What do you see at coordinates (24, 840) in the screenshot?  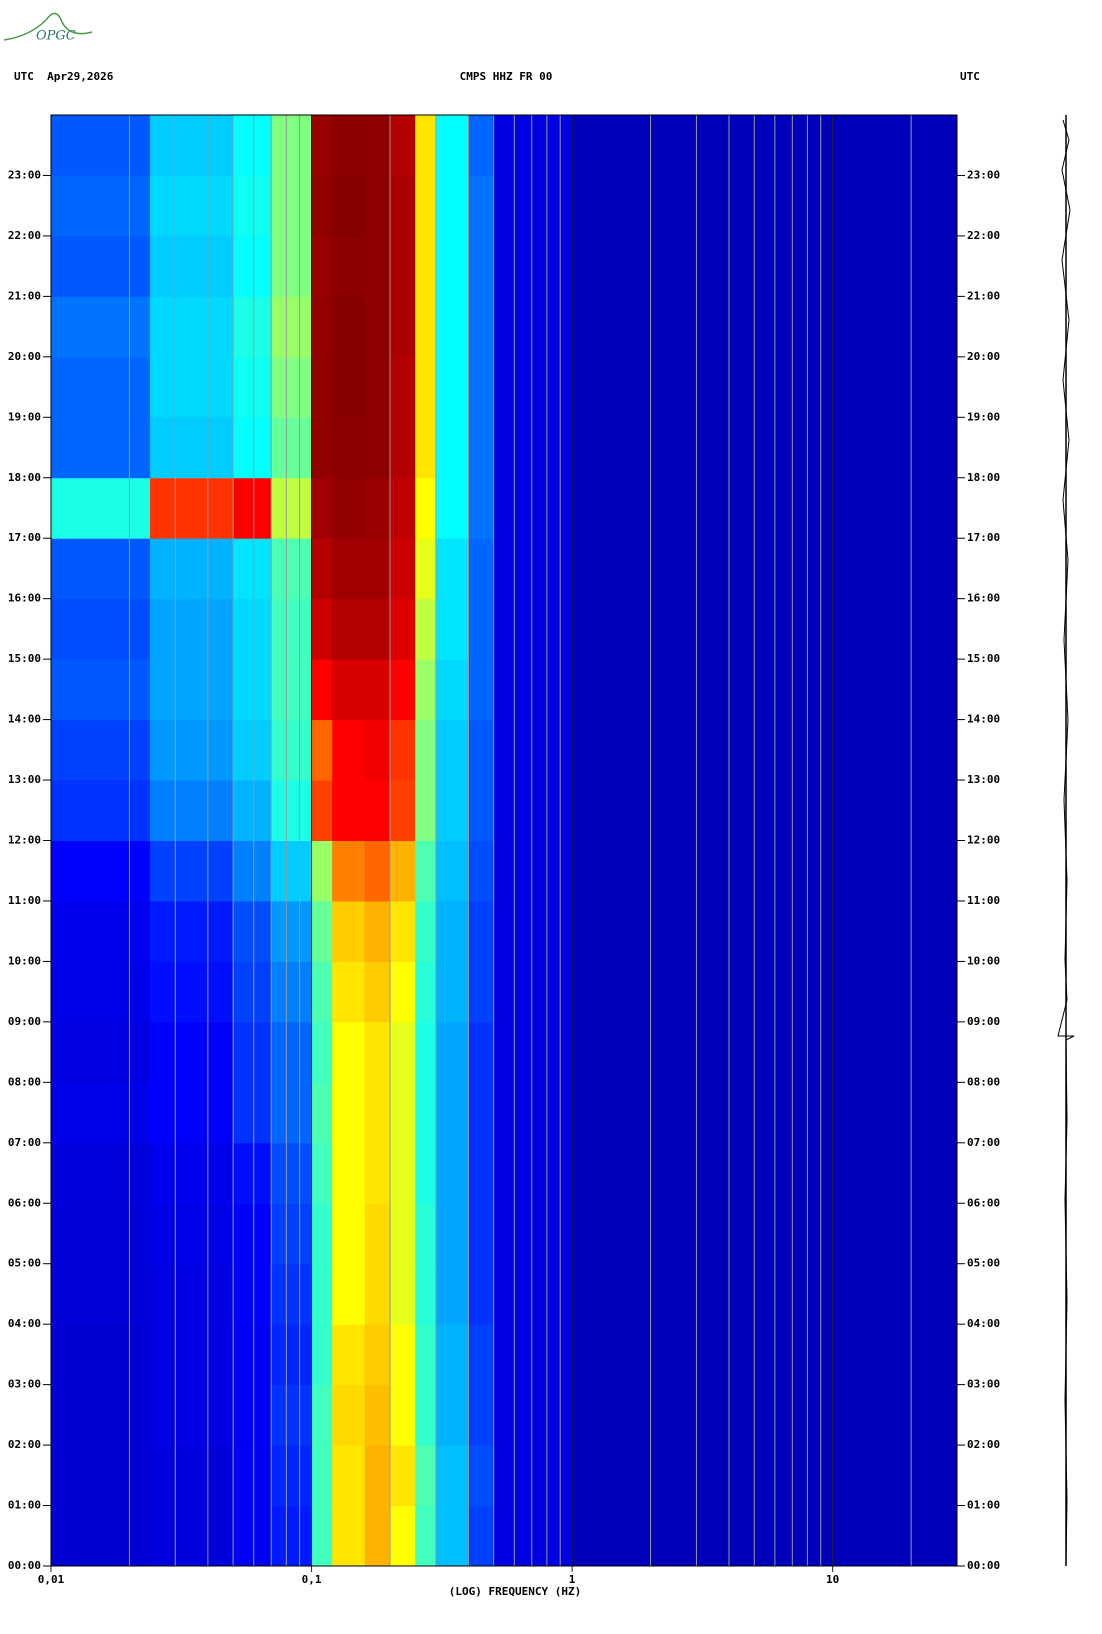 I see `y-tick-label: 12:00` at bounding box center [24, 840].